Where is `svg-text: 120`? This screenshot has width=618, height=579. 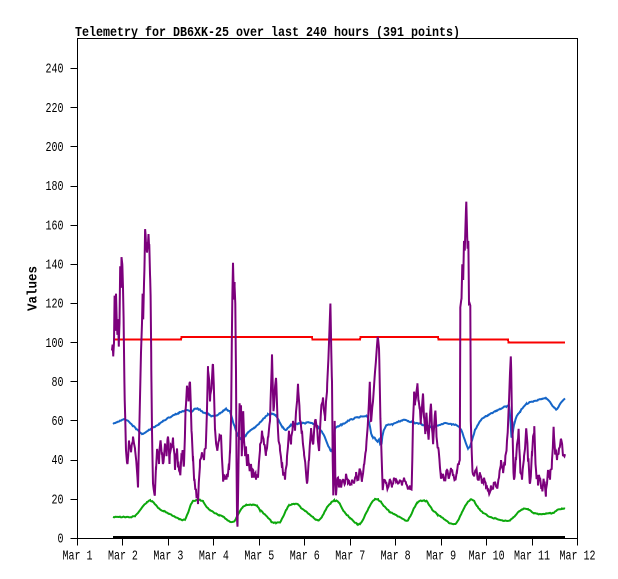 svg-text: 120 is located at coordinates (55, 305).